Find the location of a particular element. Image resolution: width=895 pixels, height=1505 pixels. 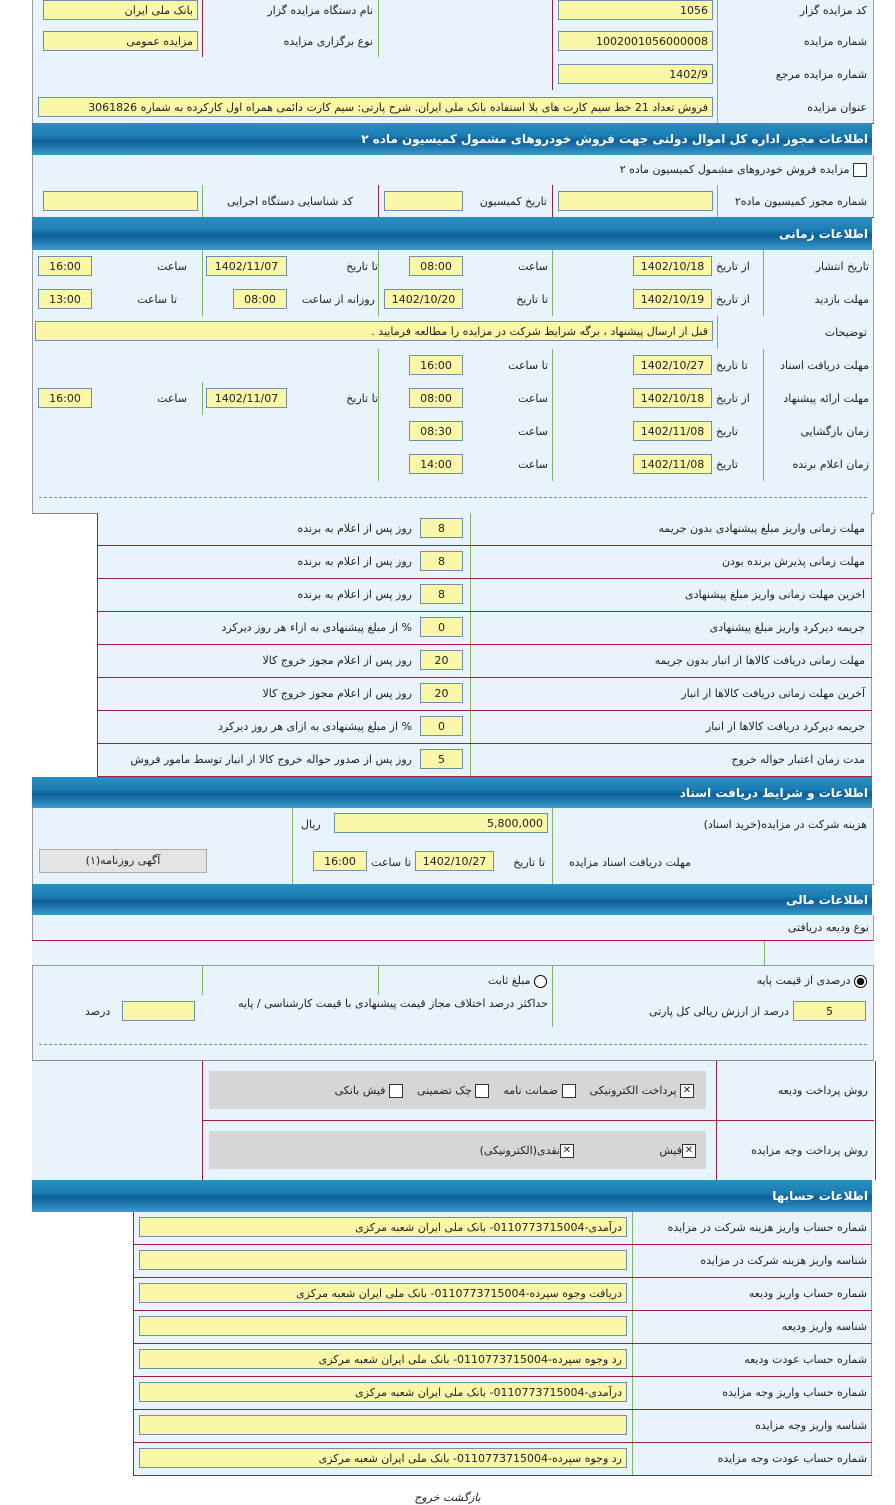

label: تاریخ is located at coordinates (727, 464).